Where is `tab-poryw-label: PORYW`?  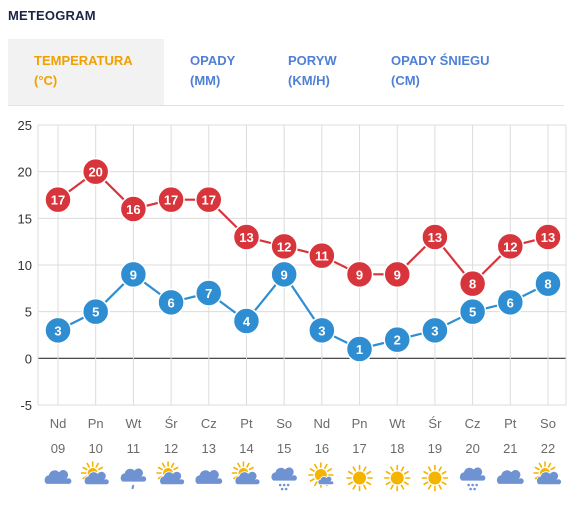
tab-poryw-label: PORYW is located at coordinates (312, 60).